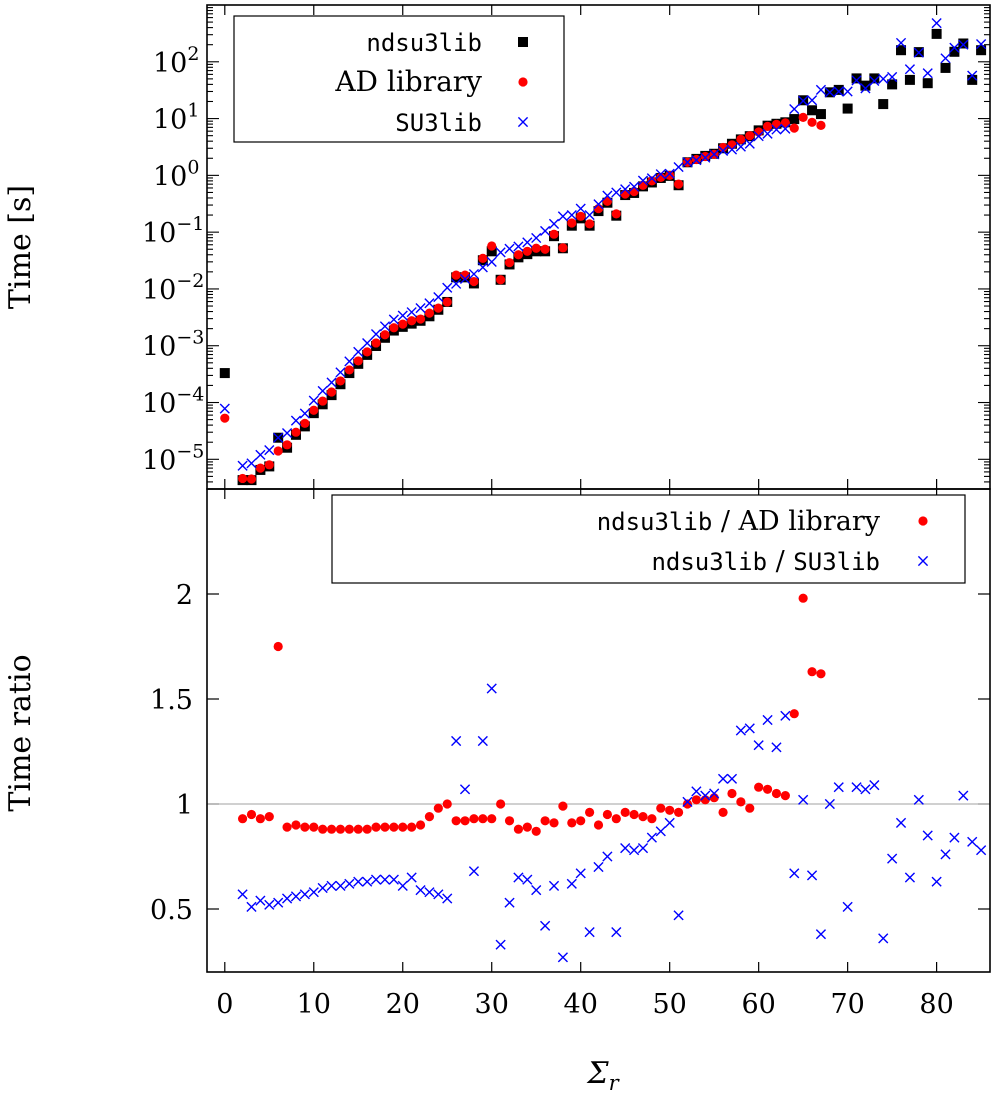  Describe the element at coordinates (171, 753) in the screenshot. I see `bottom-y-tick-labels: 0.5 1 1.5 2` at that location.